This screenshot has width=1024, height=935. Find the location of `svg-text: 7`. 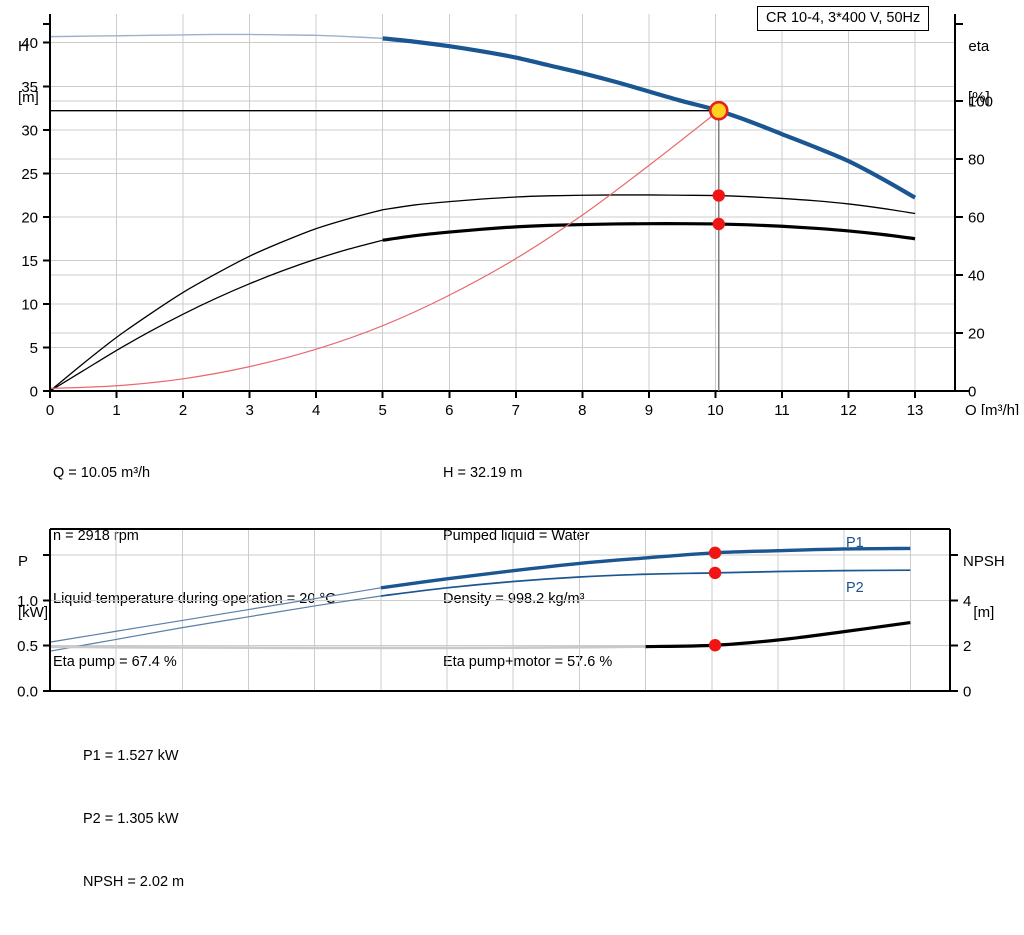

svg-text: 7 is located at coordinates (516, 408).